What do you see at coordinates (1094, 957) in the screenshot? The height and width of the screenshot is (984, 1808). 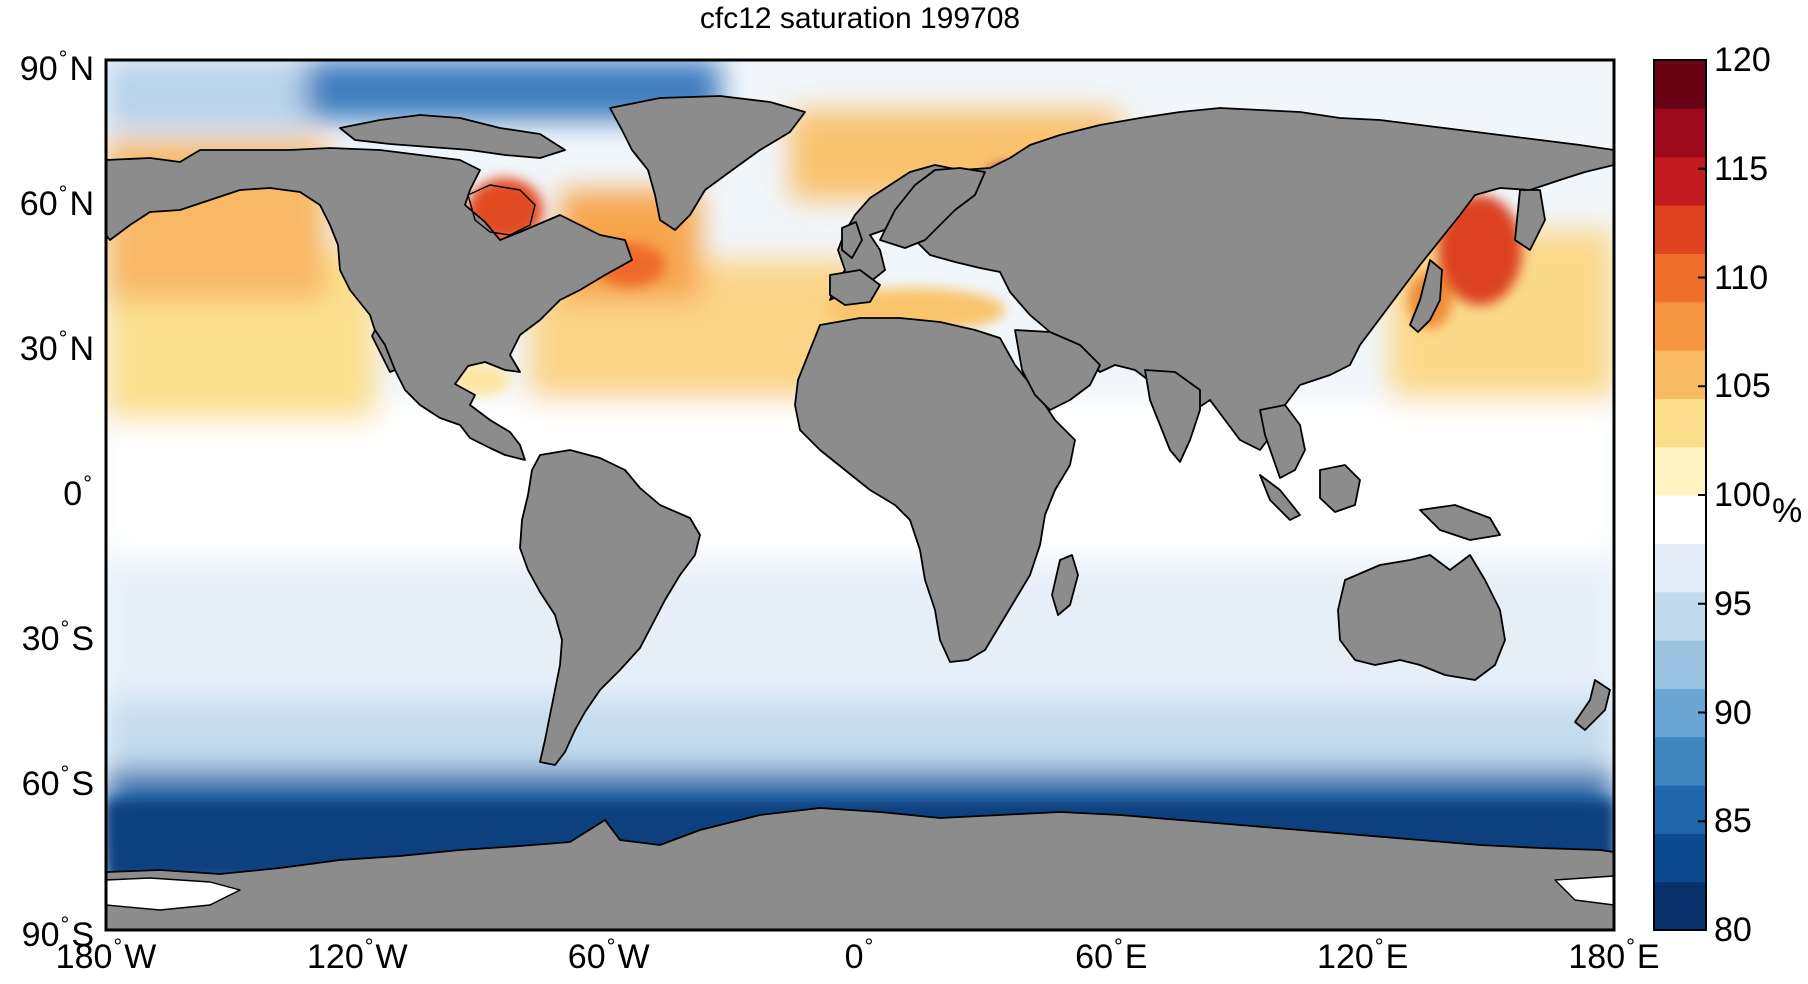 I see `lon-tick-number: 60` at bounding box center [1094, 957].